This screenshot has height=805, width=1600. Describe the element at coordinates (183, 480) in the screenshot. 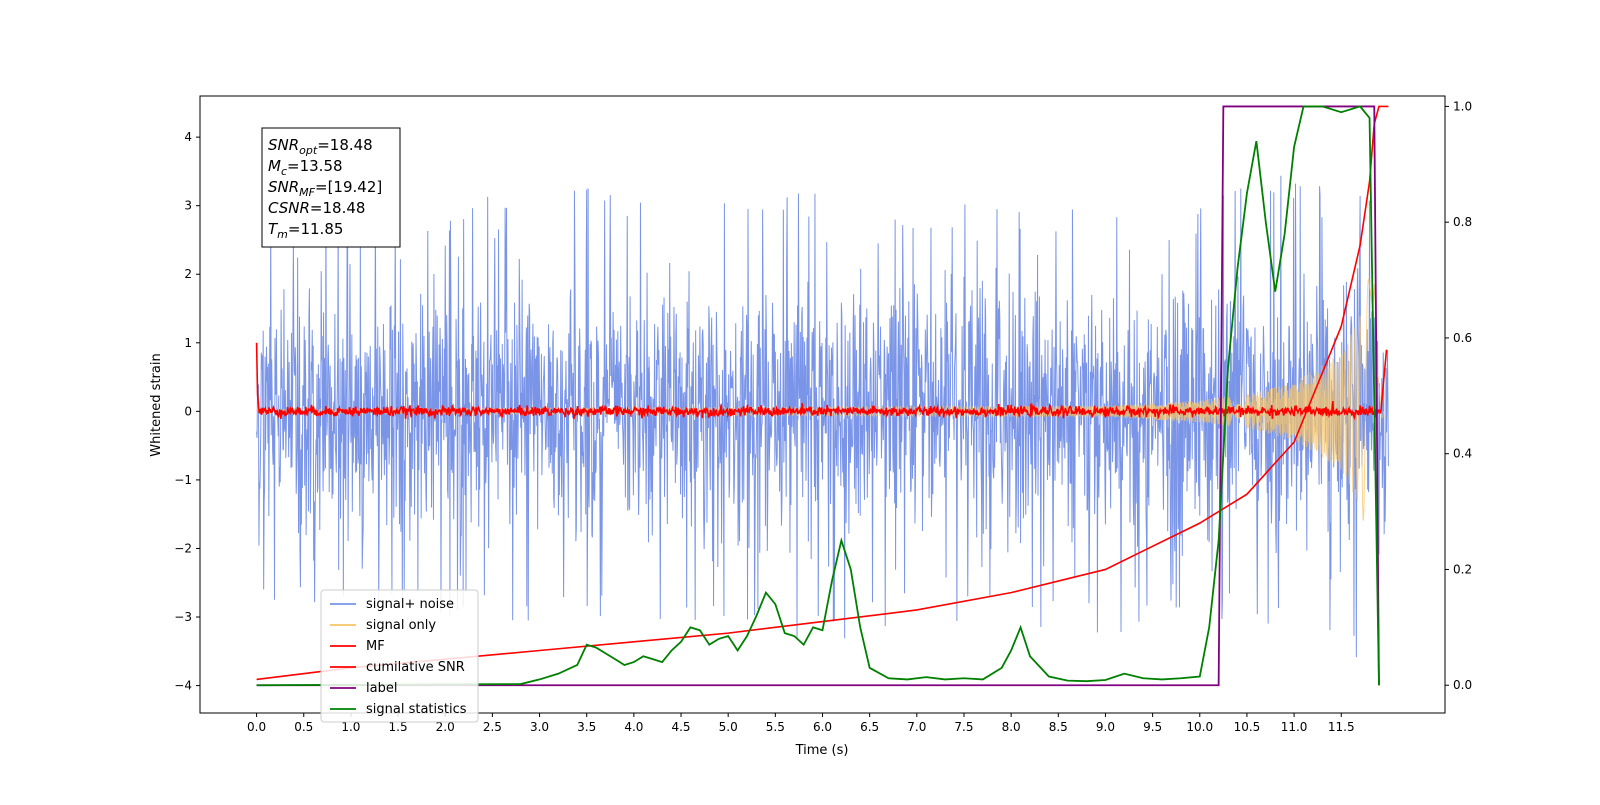

I see `y-tick-label: −1` at that location.